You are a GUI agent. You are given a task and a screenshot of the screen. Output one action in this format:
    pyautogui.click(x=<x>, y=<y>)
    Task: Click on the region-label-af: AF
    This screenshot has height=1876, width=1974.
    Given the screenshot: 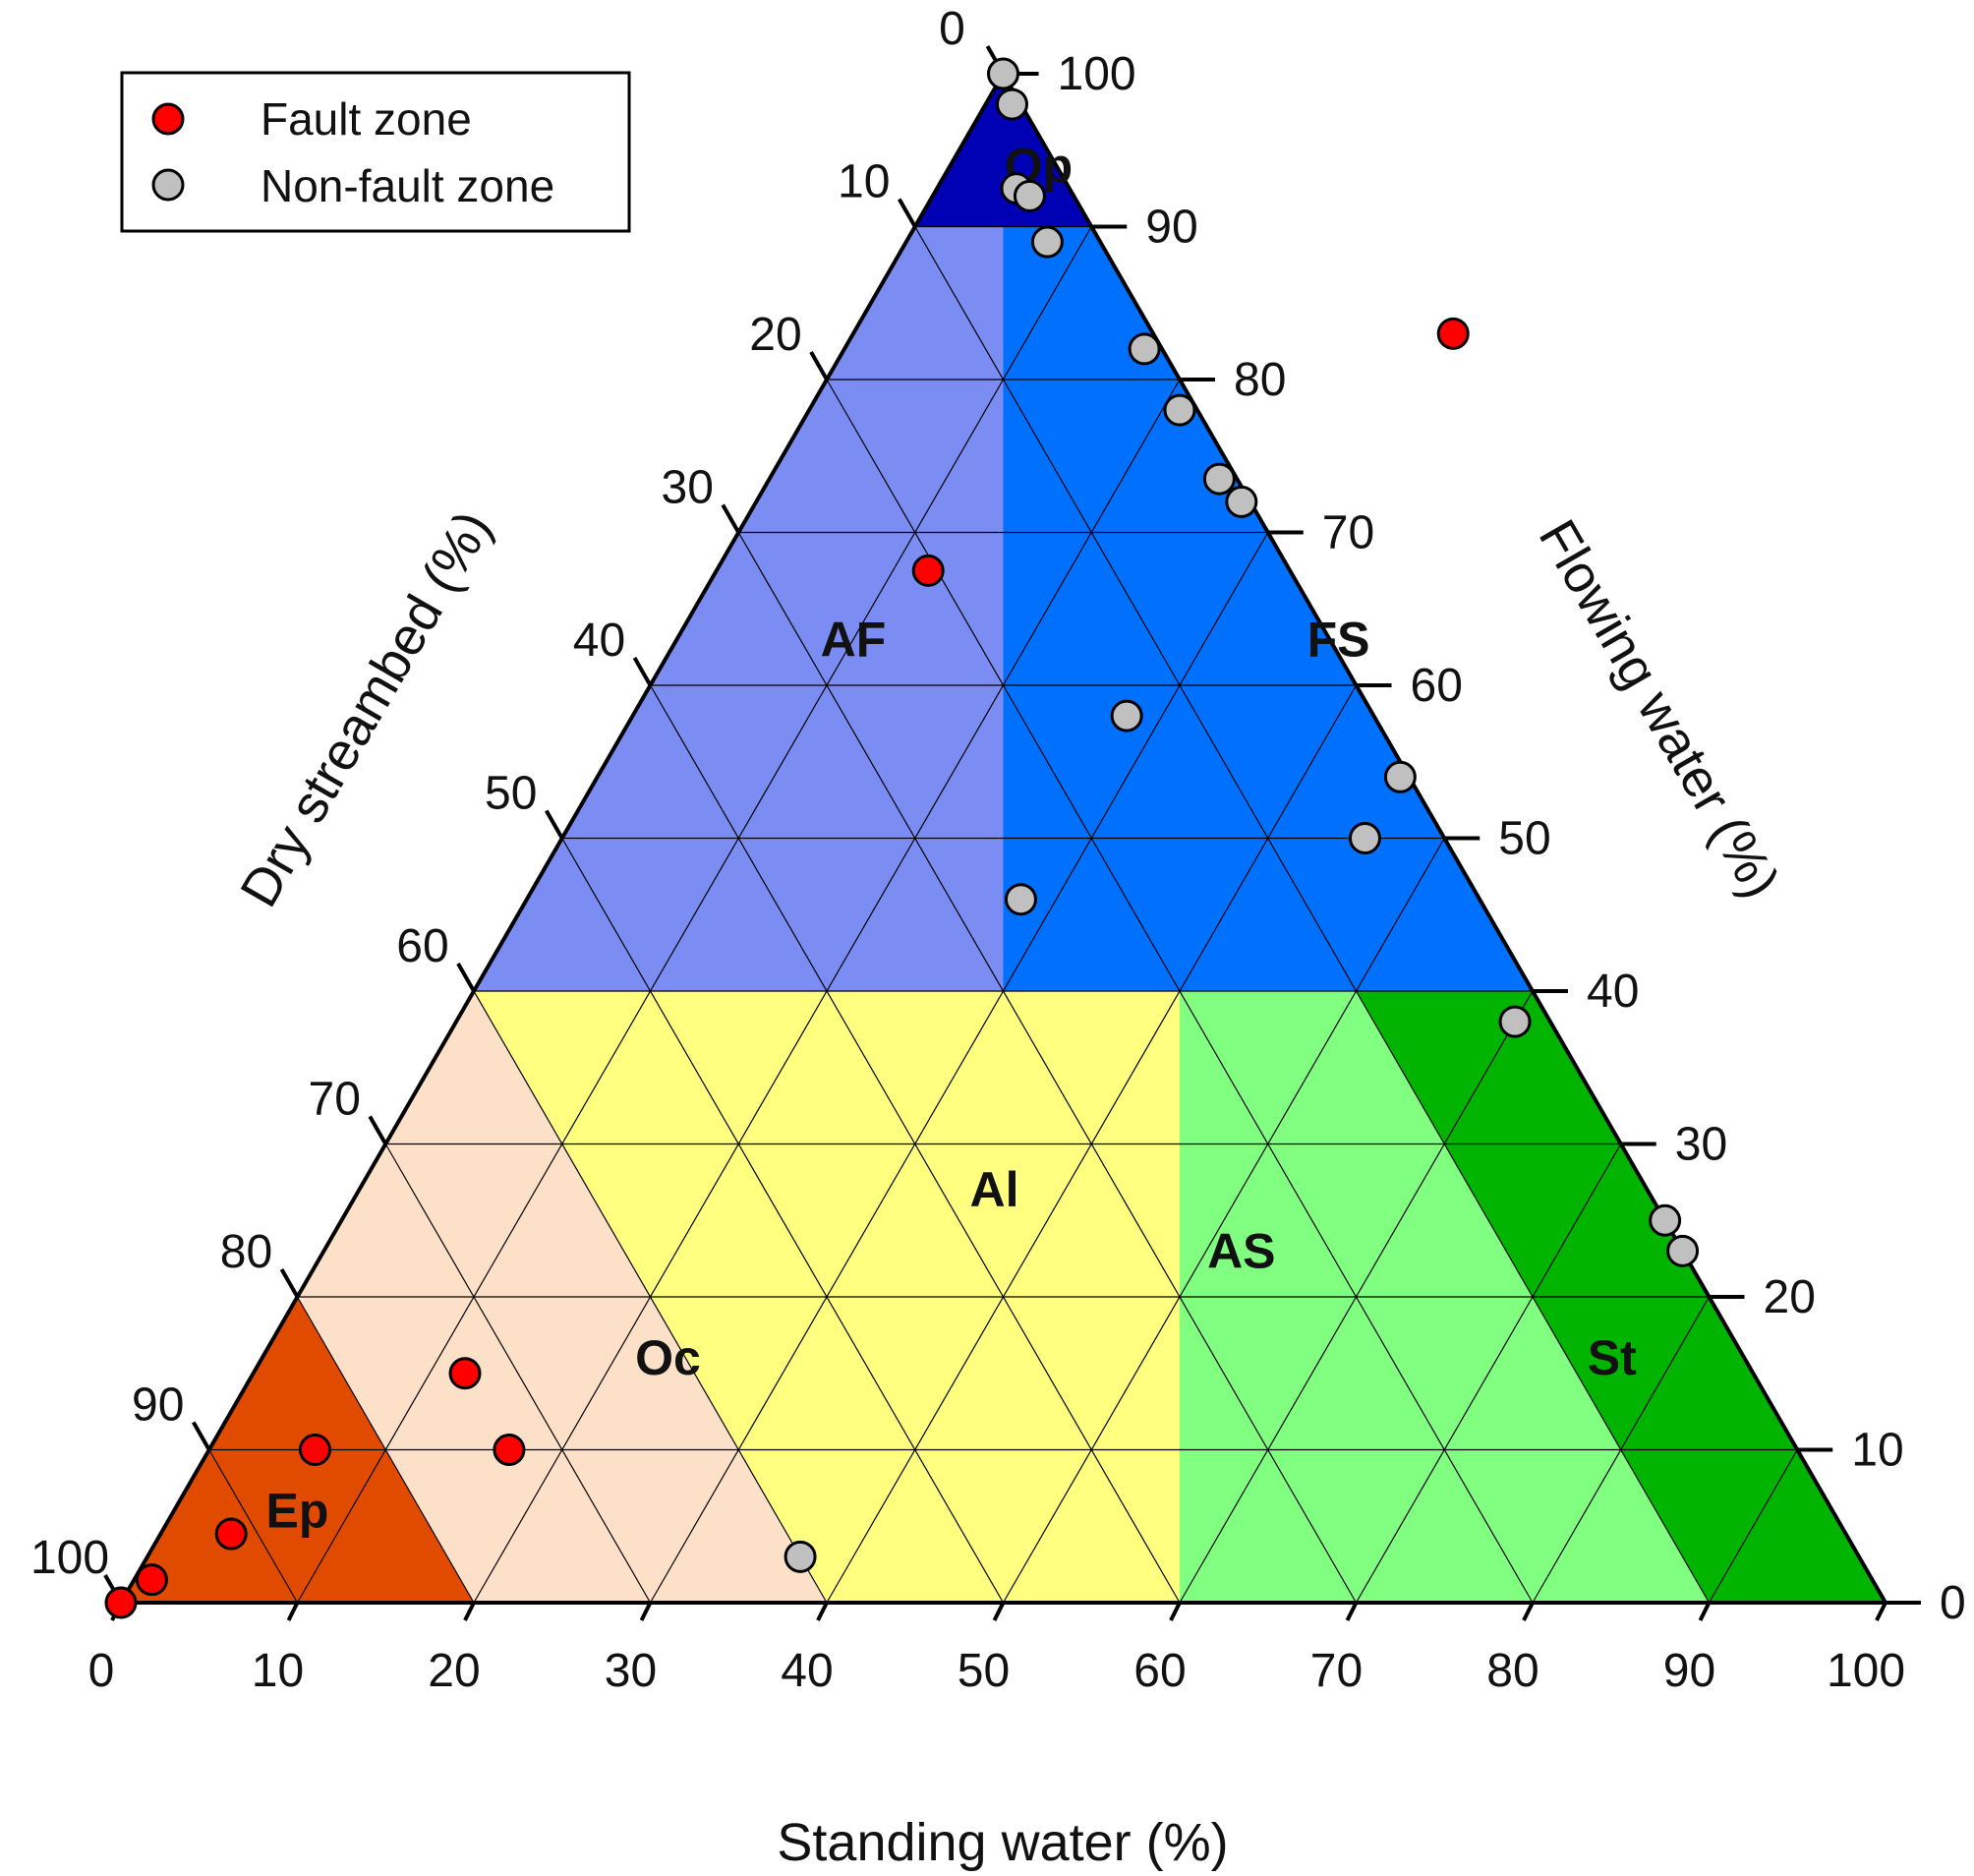 What is the action you would take?
    pyautogui.click(x=854, y=639)
    